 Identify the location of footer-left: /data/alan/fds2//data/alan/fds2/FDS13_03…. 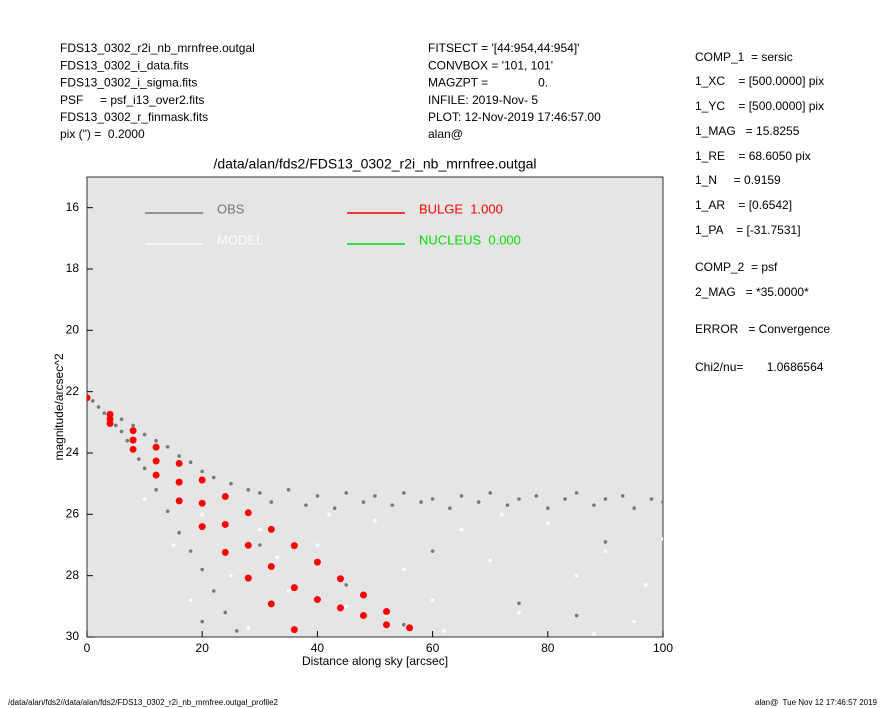
(143, 702).